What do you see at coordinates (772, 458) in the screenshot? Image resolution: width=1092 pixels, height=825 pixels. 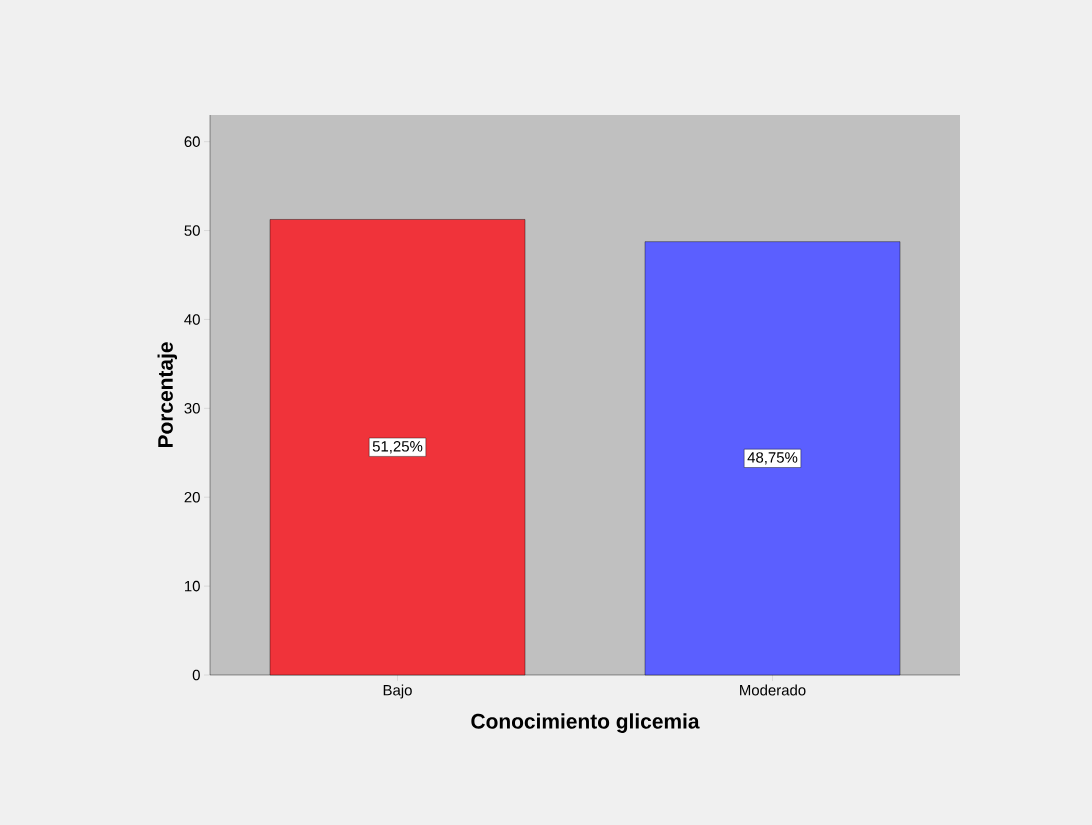 I see `data-label: 48,75%` at bounding box center [772, 458].